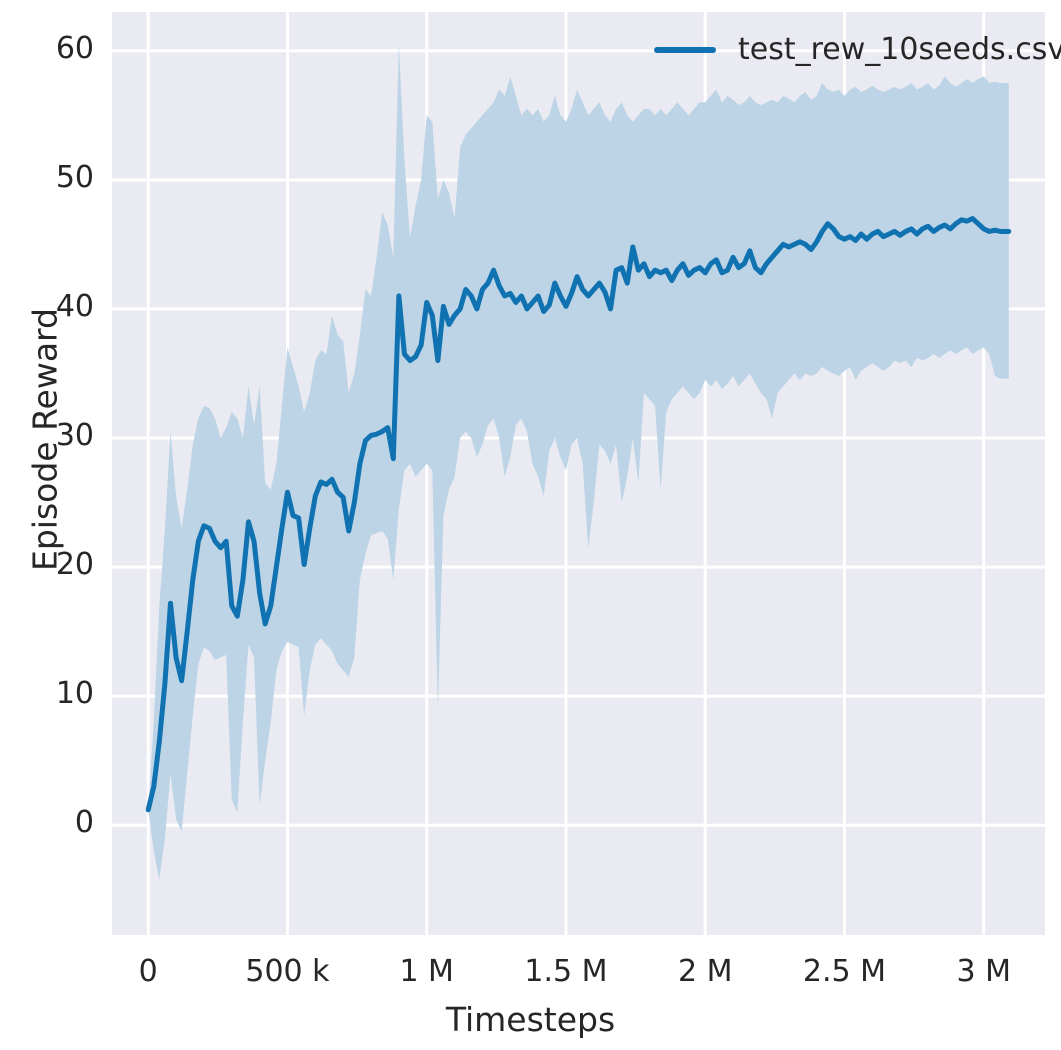 The image size is (1061, 1050). What do you see at coordinates (74, 48) in the screenshot?
I see `y-tick-label: 60` at bounding box center [74, 48].